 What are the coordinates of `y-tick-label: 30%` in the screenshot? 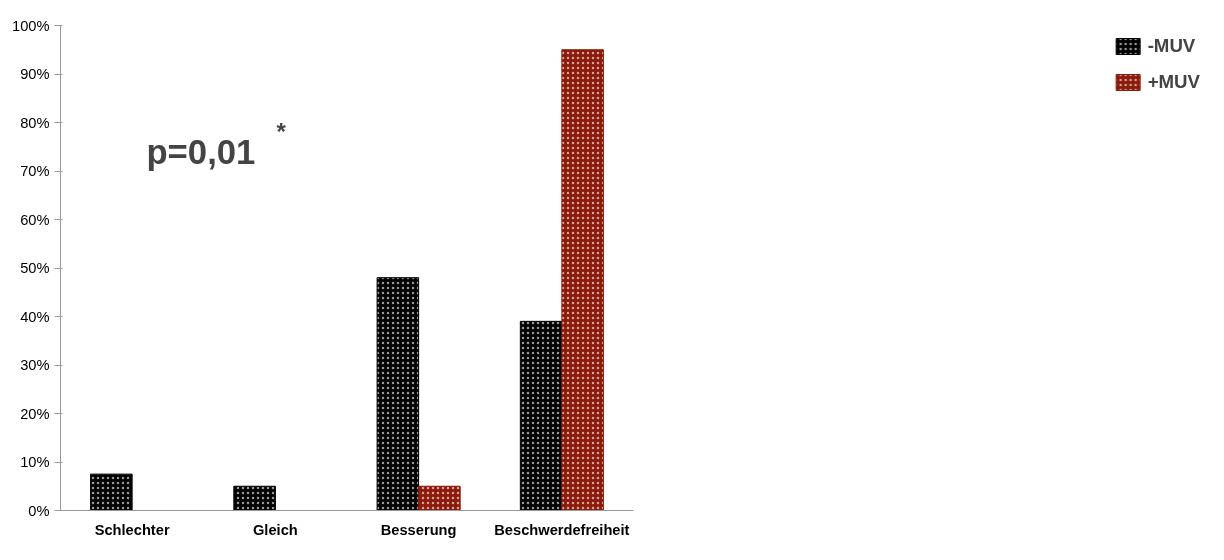 It's located at (35, 365).